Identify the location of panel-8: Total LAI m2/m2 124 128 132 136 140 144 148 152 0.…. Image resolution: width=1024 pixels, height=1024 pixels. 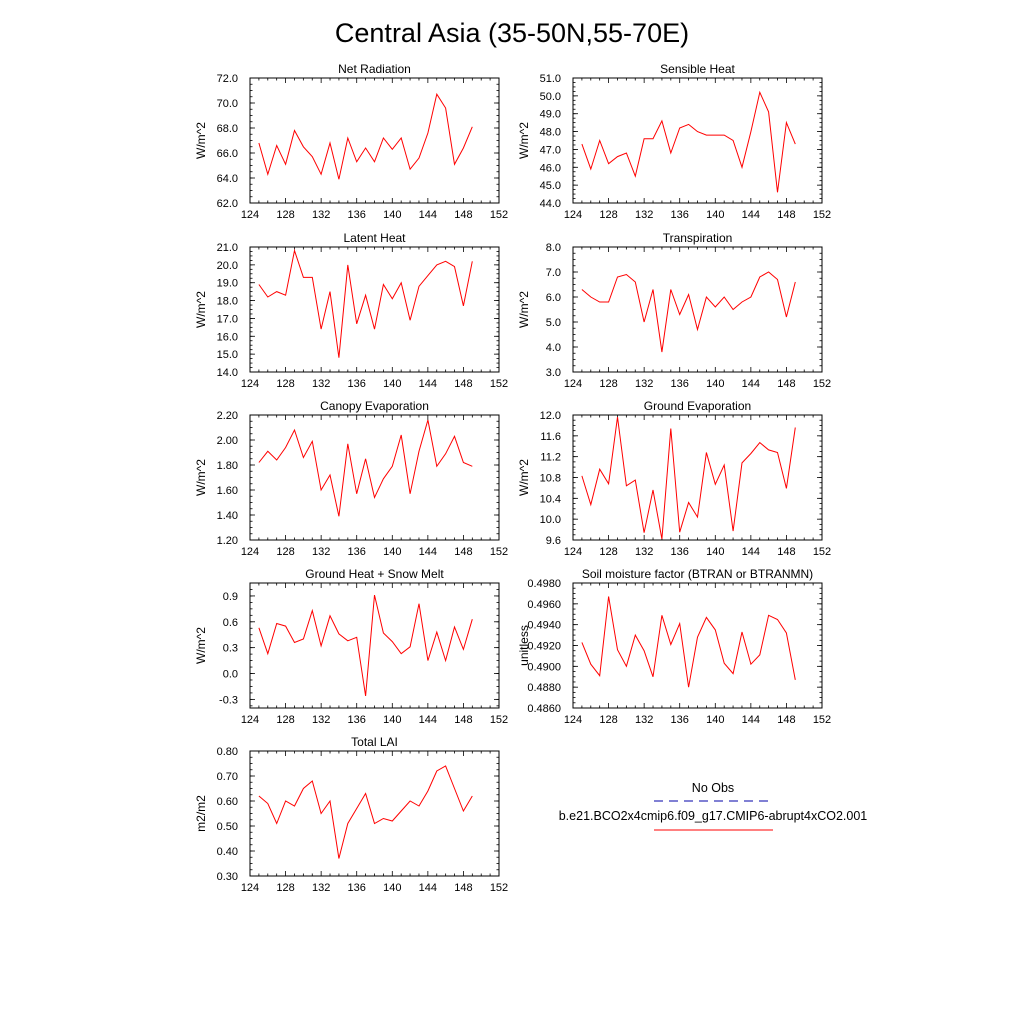
(351, 814).